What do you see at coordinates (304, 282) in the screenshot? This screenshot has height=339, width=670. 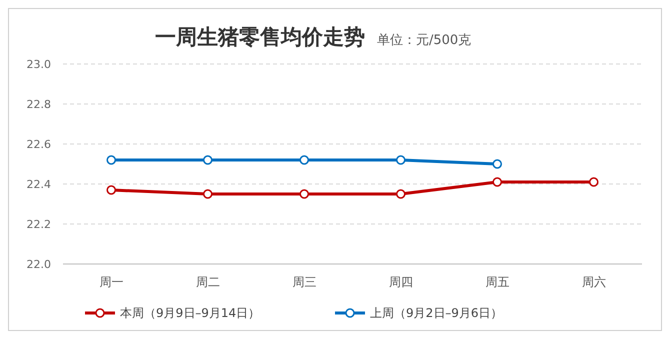 I see `x-tick-label: 周三` at bounding box center [304, 282].